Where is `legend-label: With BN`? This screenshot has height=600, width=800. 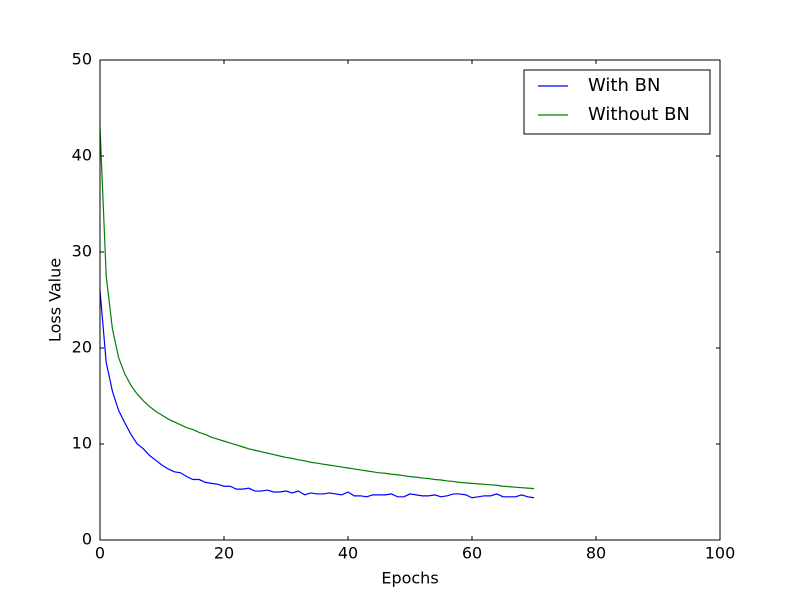 legend-label: With BN is located at coordinates (624, 85).